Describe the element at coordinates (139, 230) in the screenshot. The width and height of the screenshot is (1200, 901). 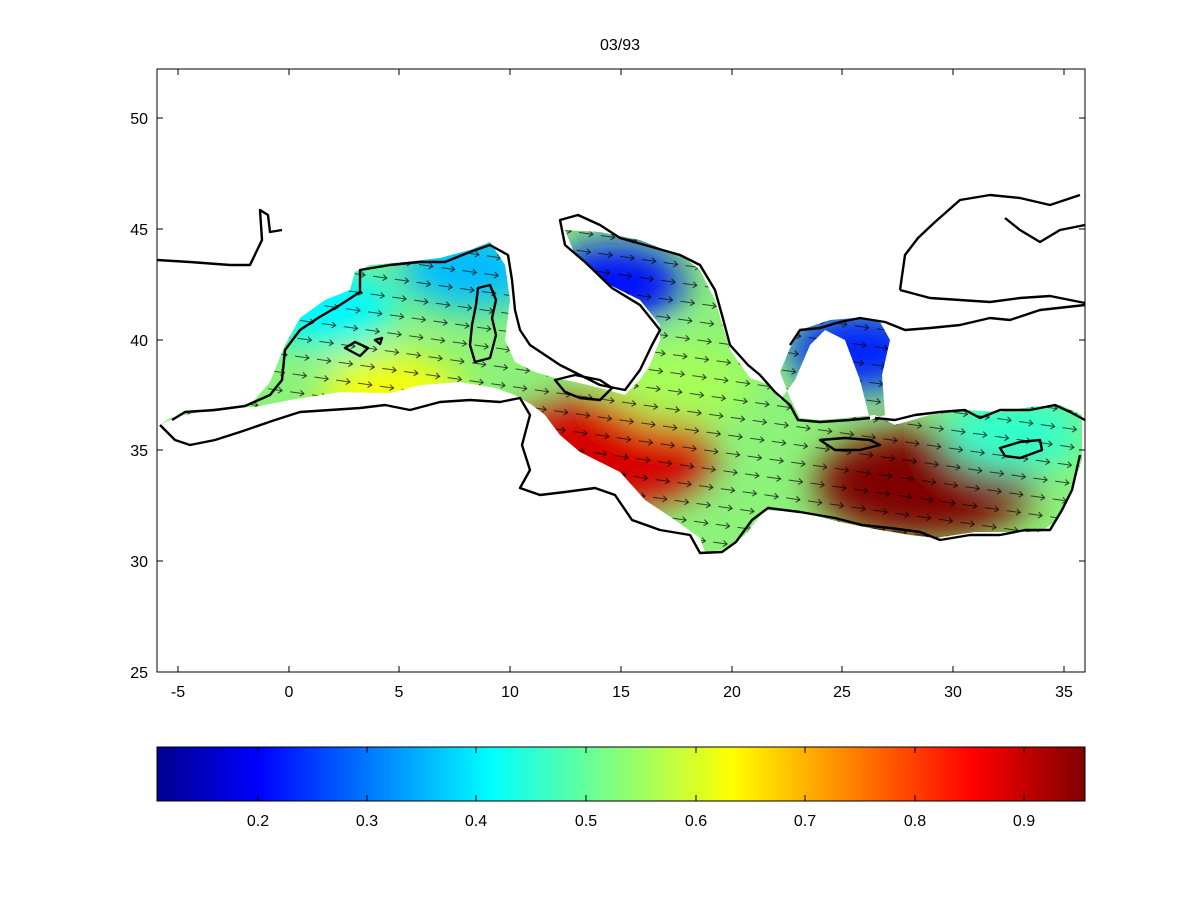
I see `y-tick-label: 45` at that location.